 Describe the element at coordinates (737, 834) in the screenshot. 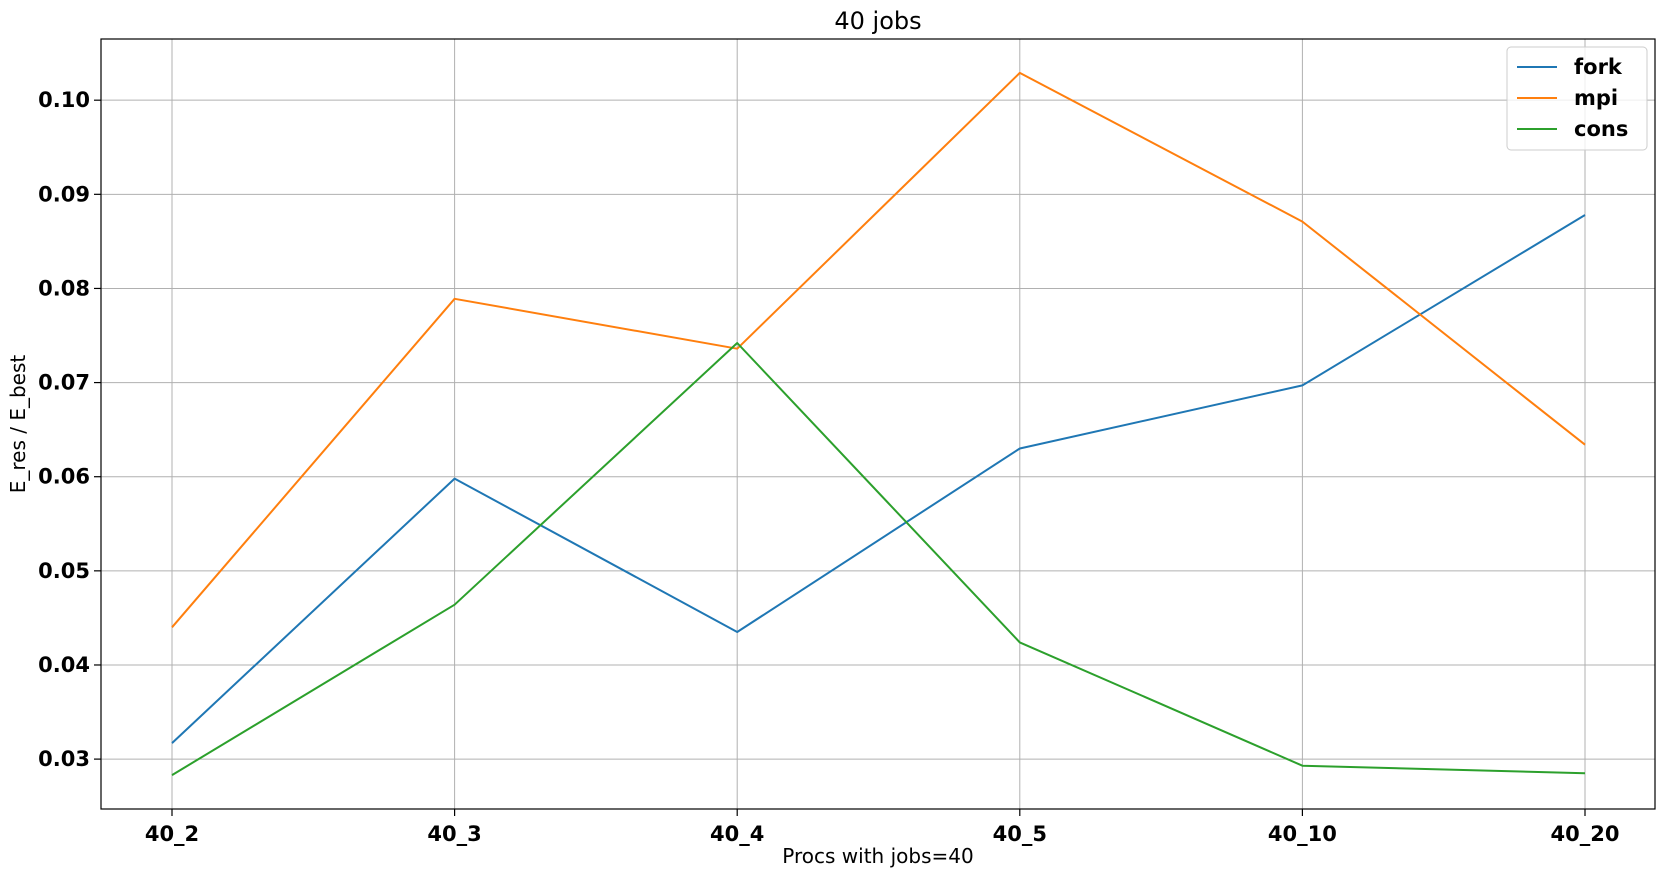

I see `x-tick-label: 40_4` at that location.